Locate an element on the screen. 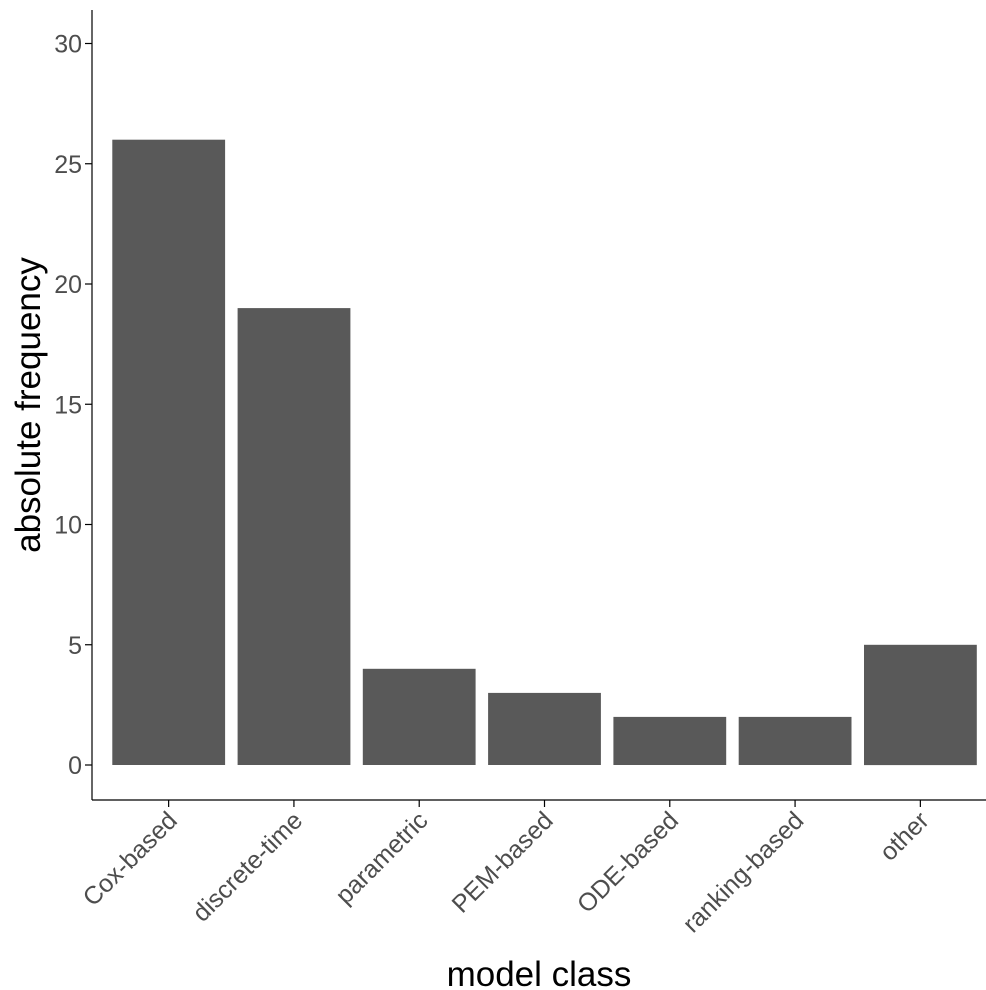  x-tick-label: ranking-based is located at coordinates (743, 872).